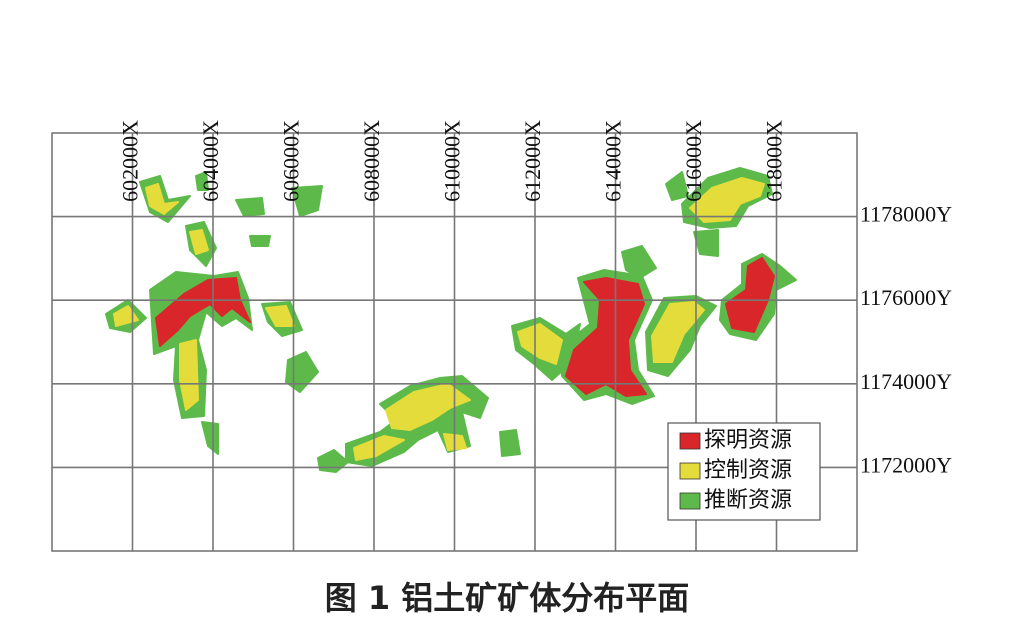 Image resolution: width=1015 pixels, height=627 pixels. What do you see at coordinates (532, 161) in the screenshot?
I see `x-coordinate-label: 612000X` at bounding box center [532, 161].